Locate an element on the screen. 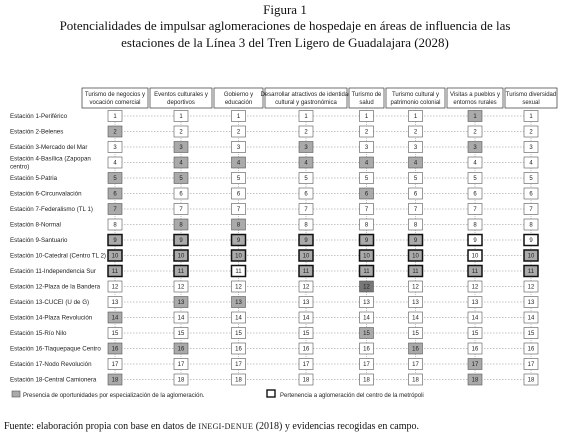 The image size is (570, 441). column-header: cultural y gastronómica is located at coordinates (306, 103).